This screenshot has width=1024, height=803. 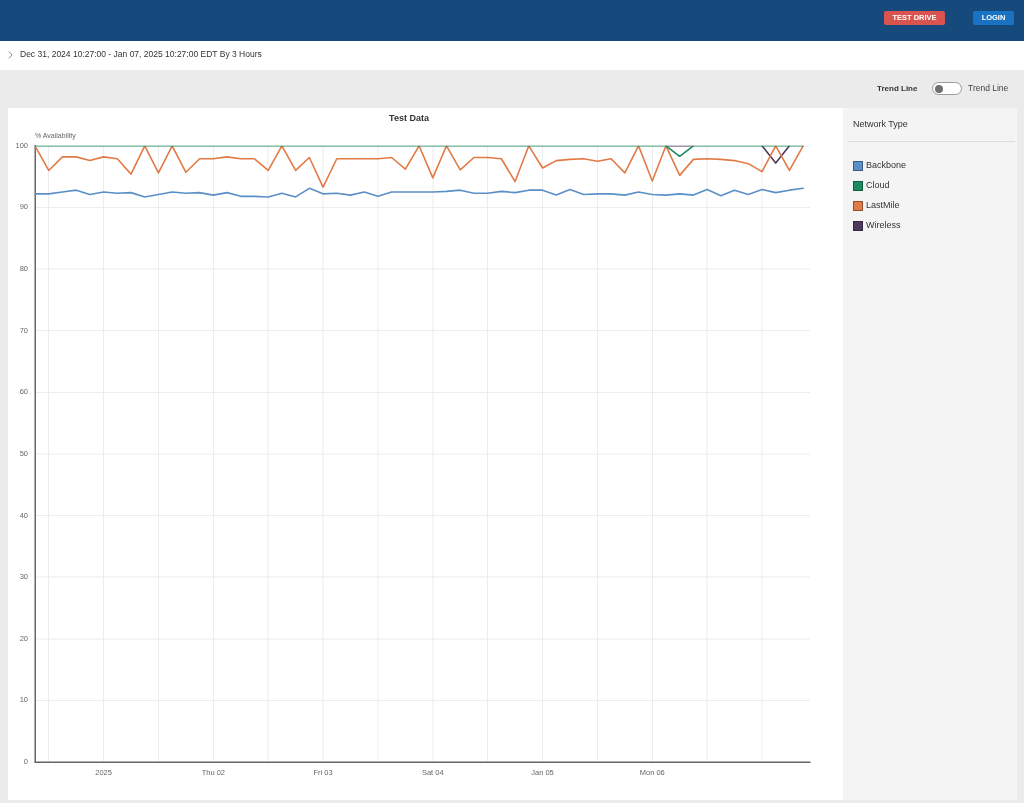 I want to click on legend-label: Backbone, so click(x=886, y=164).